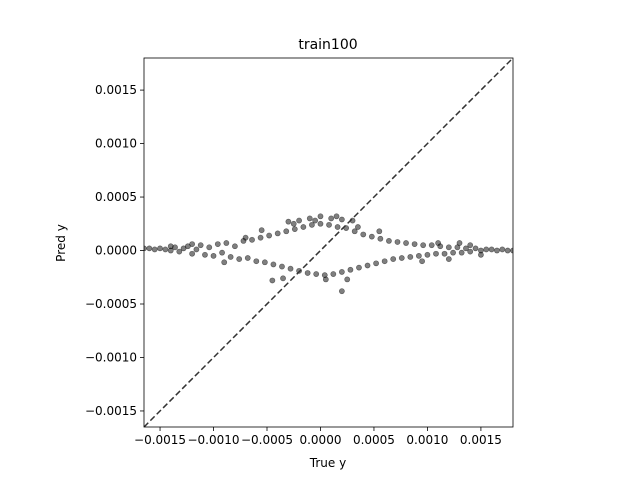 This screenshot has width=640, height=480. What do you see at coordinates (111, 304) in the screenshot?
I see `y-tick-label: −0.0005` at bounding box center [111, 304].